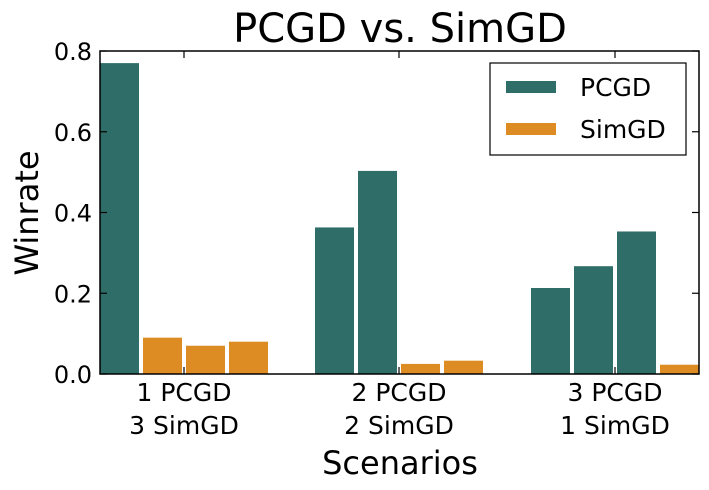 The width and height of the screenshot is (709, 490). Describe the element at coordinates (531, 87) in the screenshot. I see `legend-swatch-pcgd` at that location.